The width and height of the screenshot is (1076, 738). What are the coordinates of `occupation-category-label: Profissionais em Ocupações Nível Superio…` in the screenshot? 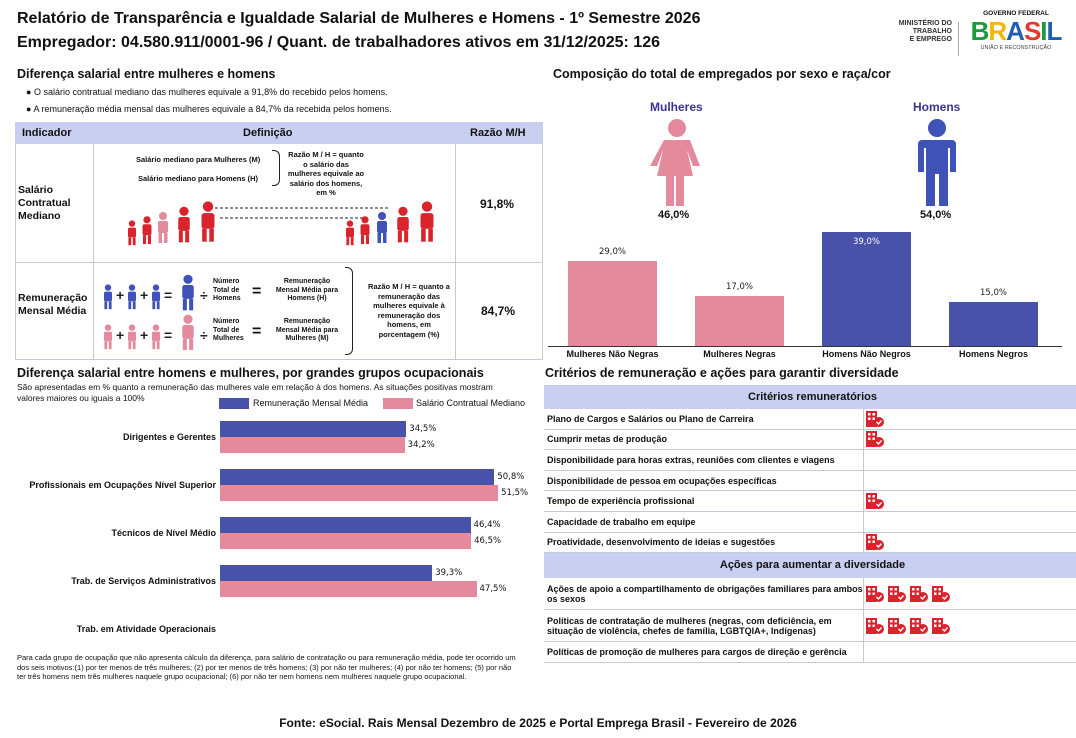 It's located at (122, 485).